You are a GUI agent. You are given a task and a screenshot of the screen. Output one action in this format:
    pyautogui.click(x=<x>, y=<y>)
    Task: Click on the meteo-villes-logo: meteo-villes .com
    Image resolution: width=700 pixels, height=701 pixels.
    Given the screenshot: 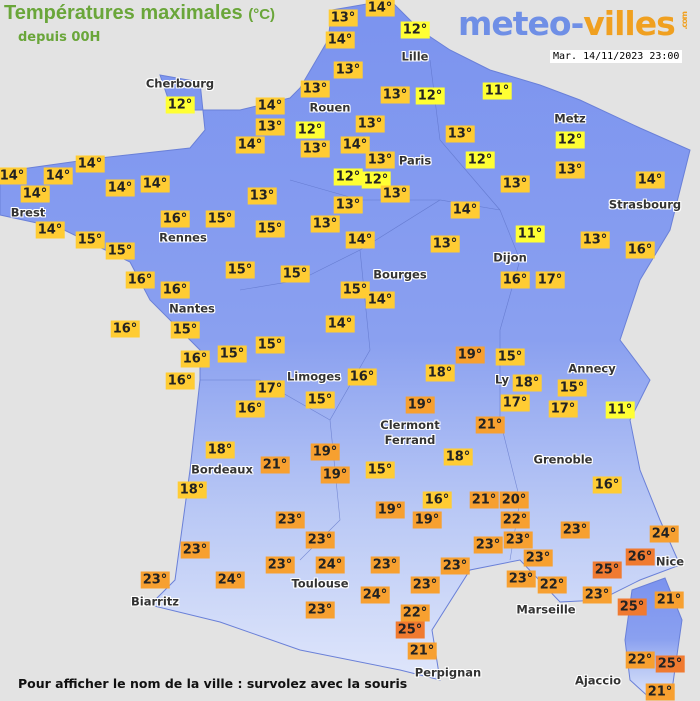 What is the action you would take?
    pyautogui.click(x=573, y=23)
    